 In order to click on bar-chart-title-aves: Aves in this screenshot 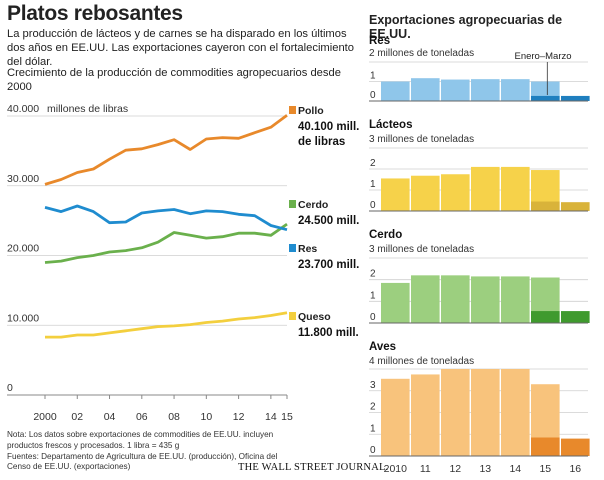, I will do `click(382, 347)`.